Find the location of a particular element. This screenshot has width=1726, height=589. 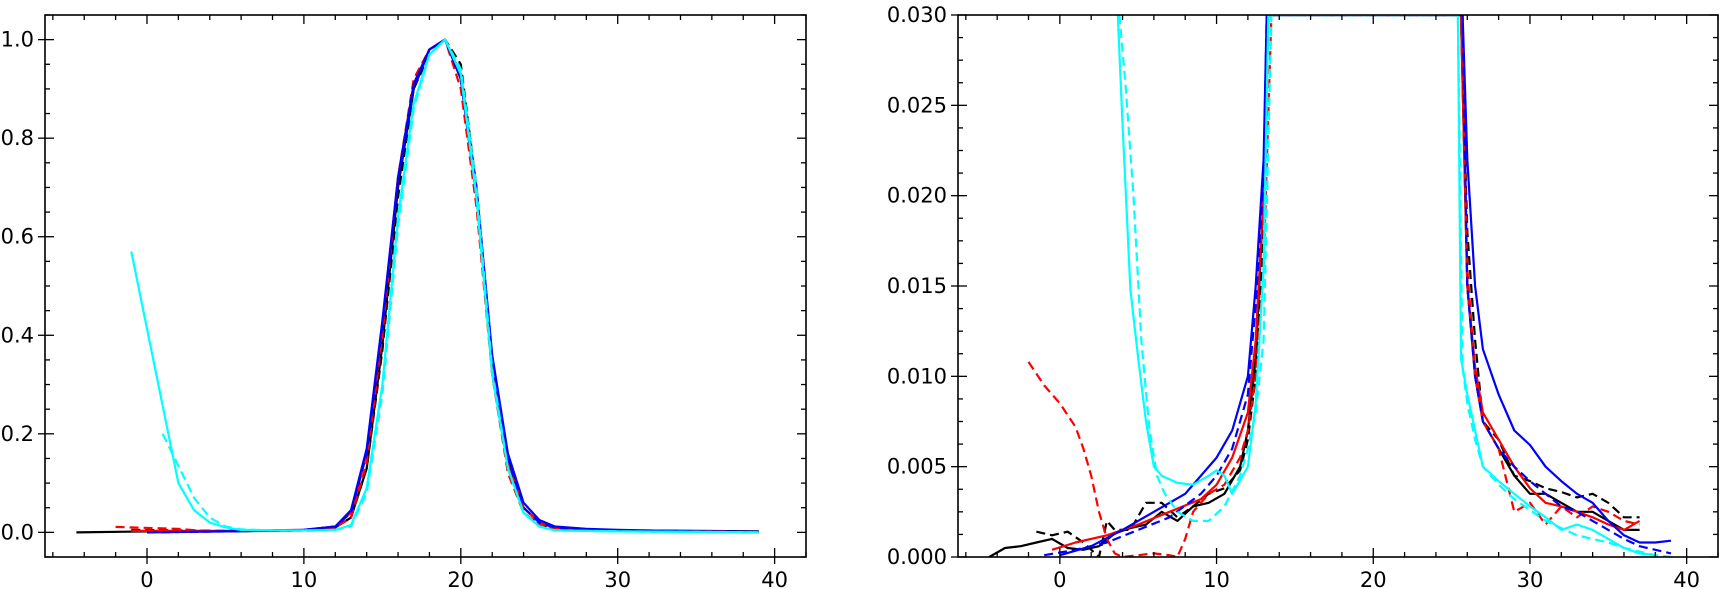

y-tick-label: 1.0 is located at coordinates (17, 40).